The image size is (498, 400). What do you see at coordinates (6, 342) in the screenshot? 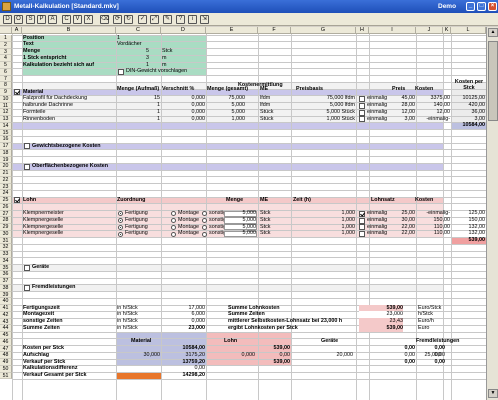
I see `row-header: 46` at bounding box center [6, 342].